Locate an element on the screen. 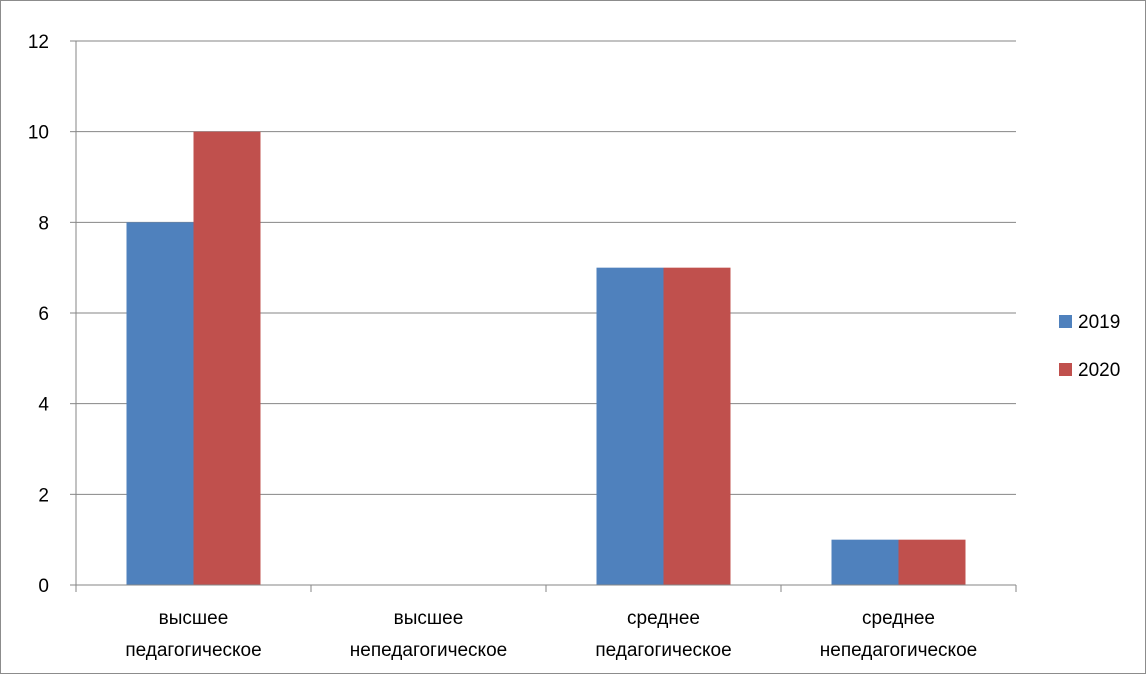 This screenshot has height=676, width=1148. y-tick-label: 12 is located at coordinates (38, 42).